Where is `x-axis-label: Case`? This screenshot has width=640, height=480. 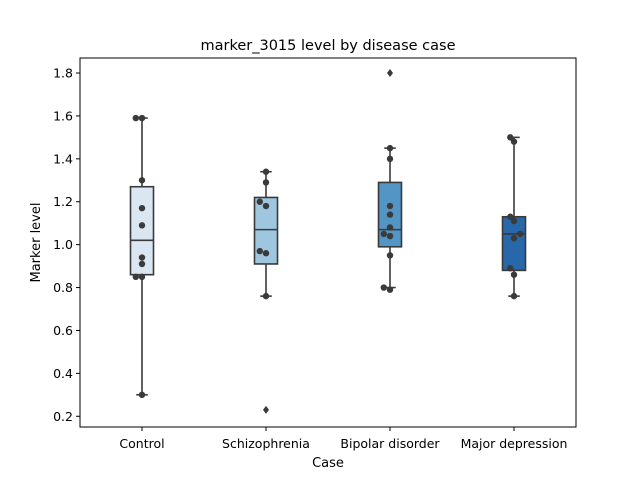 x-axis-label: Case is located at coordinates (328, 463).